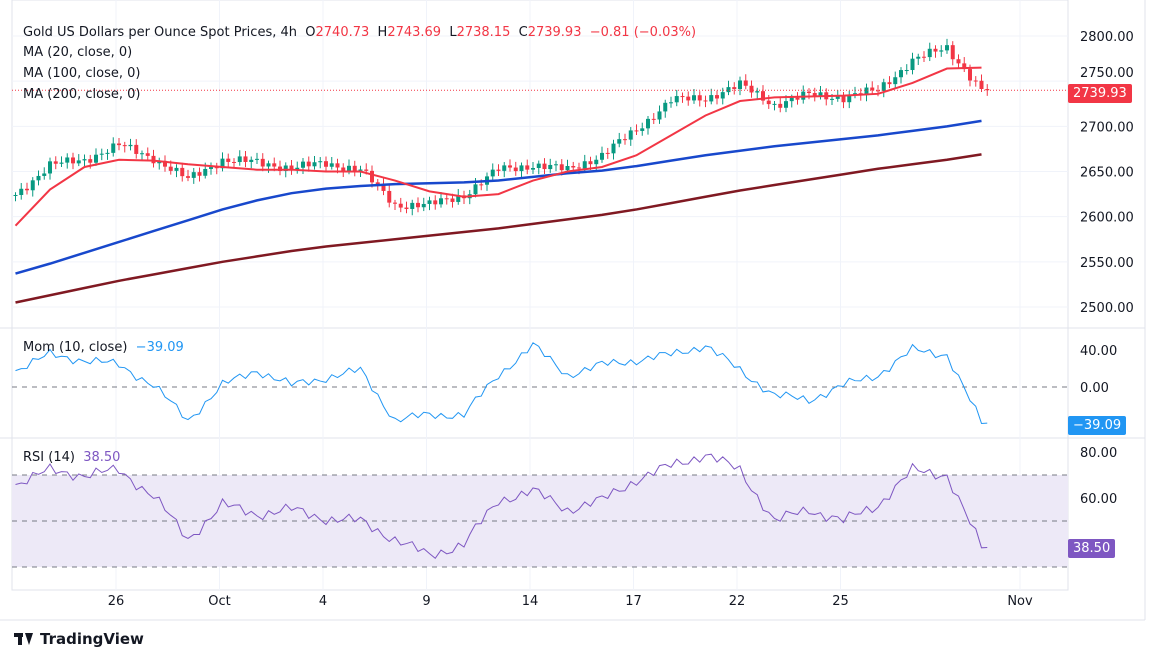 This screenshot has height=661, width=1157. What do you see at coordinates (102, 457) in the screenshot?
I see `rsi-value: 38.50` at bounding box center [102, 457].